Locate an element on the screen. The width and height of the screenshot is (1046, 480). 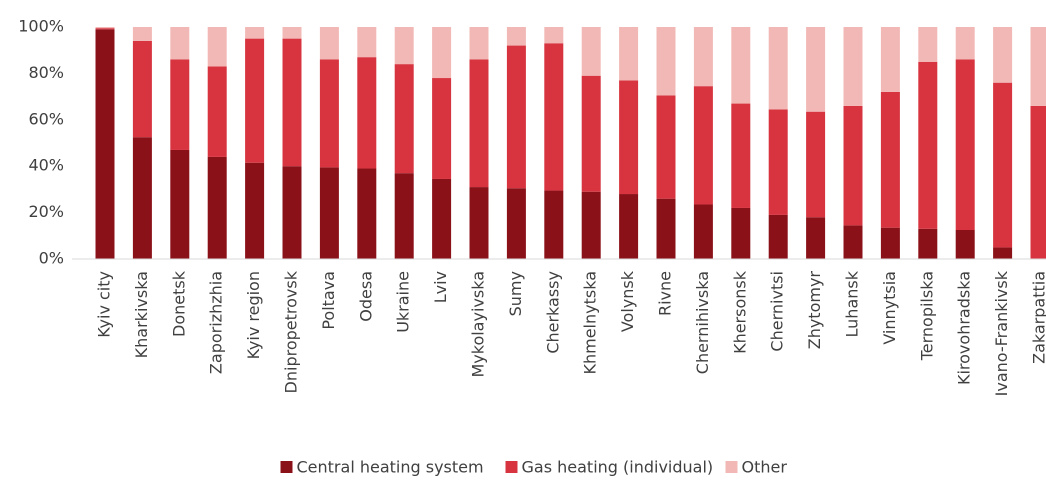
x-tick-label: Poltava is located at coordinates (328, 300).